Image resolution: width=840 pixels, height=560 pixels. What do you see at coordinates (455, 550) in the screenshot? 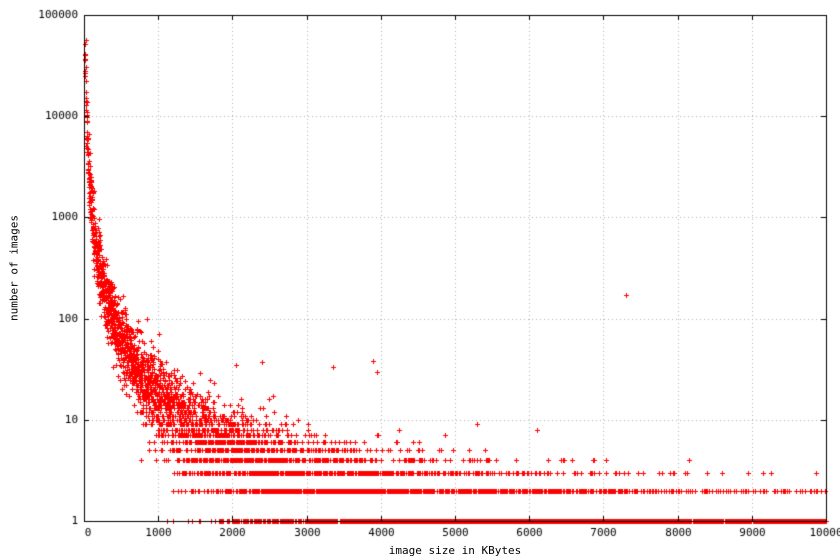
I see `x-axis-title: image size in KBytes` at bounding box center [455, 550].